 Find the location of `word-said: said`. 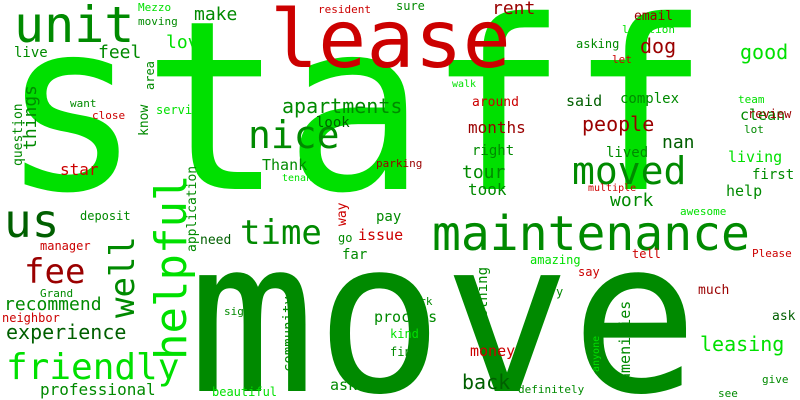

word-said: said is located at coordinates (584, 101).